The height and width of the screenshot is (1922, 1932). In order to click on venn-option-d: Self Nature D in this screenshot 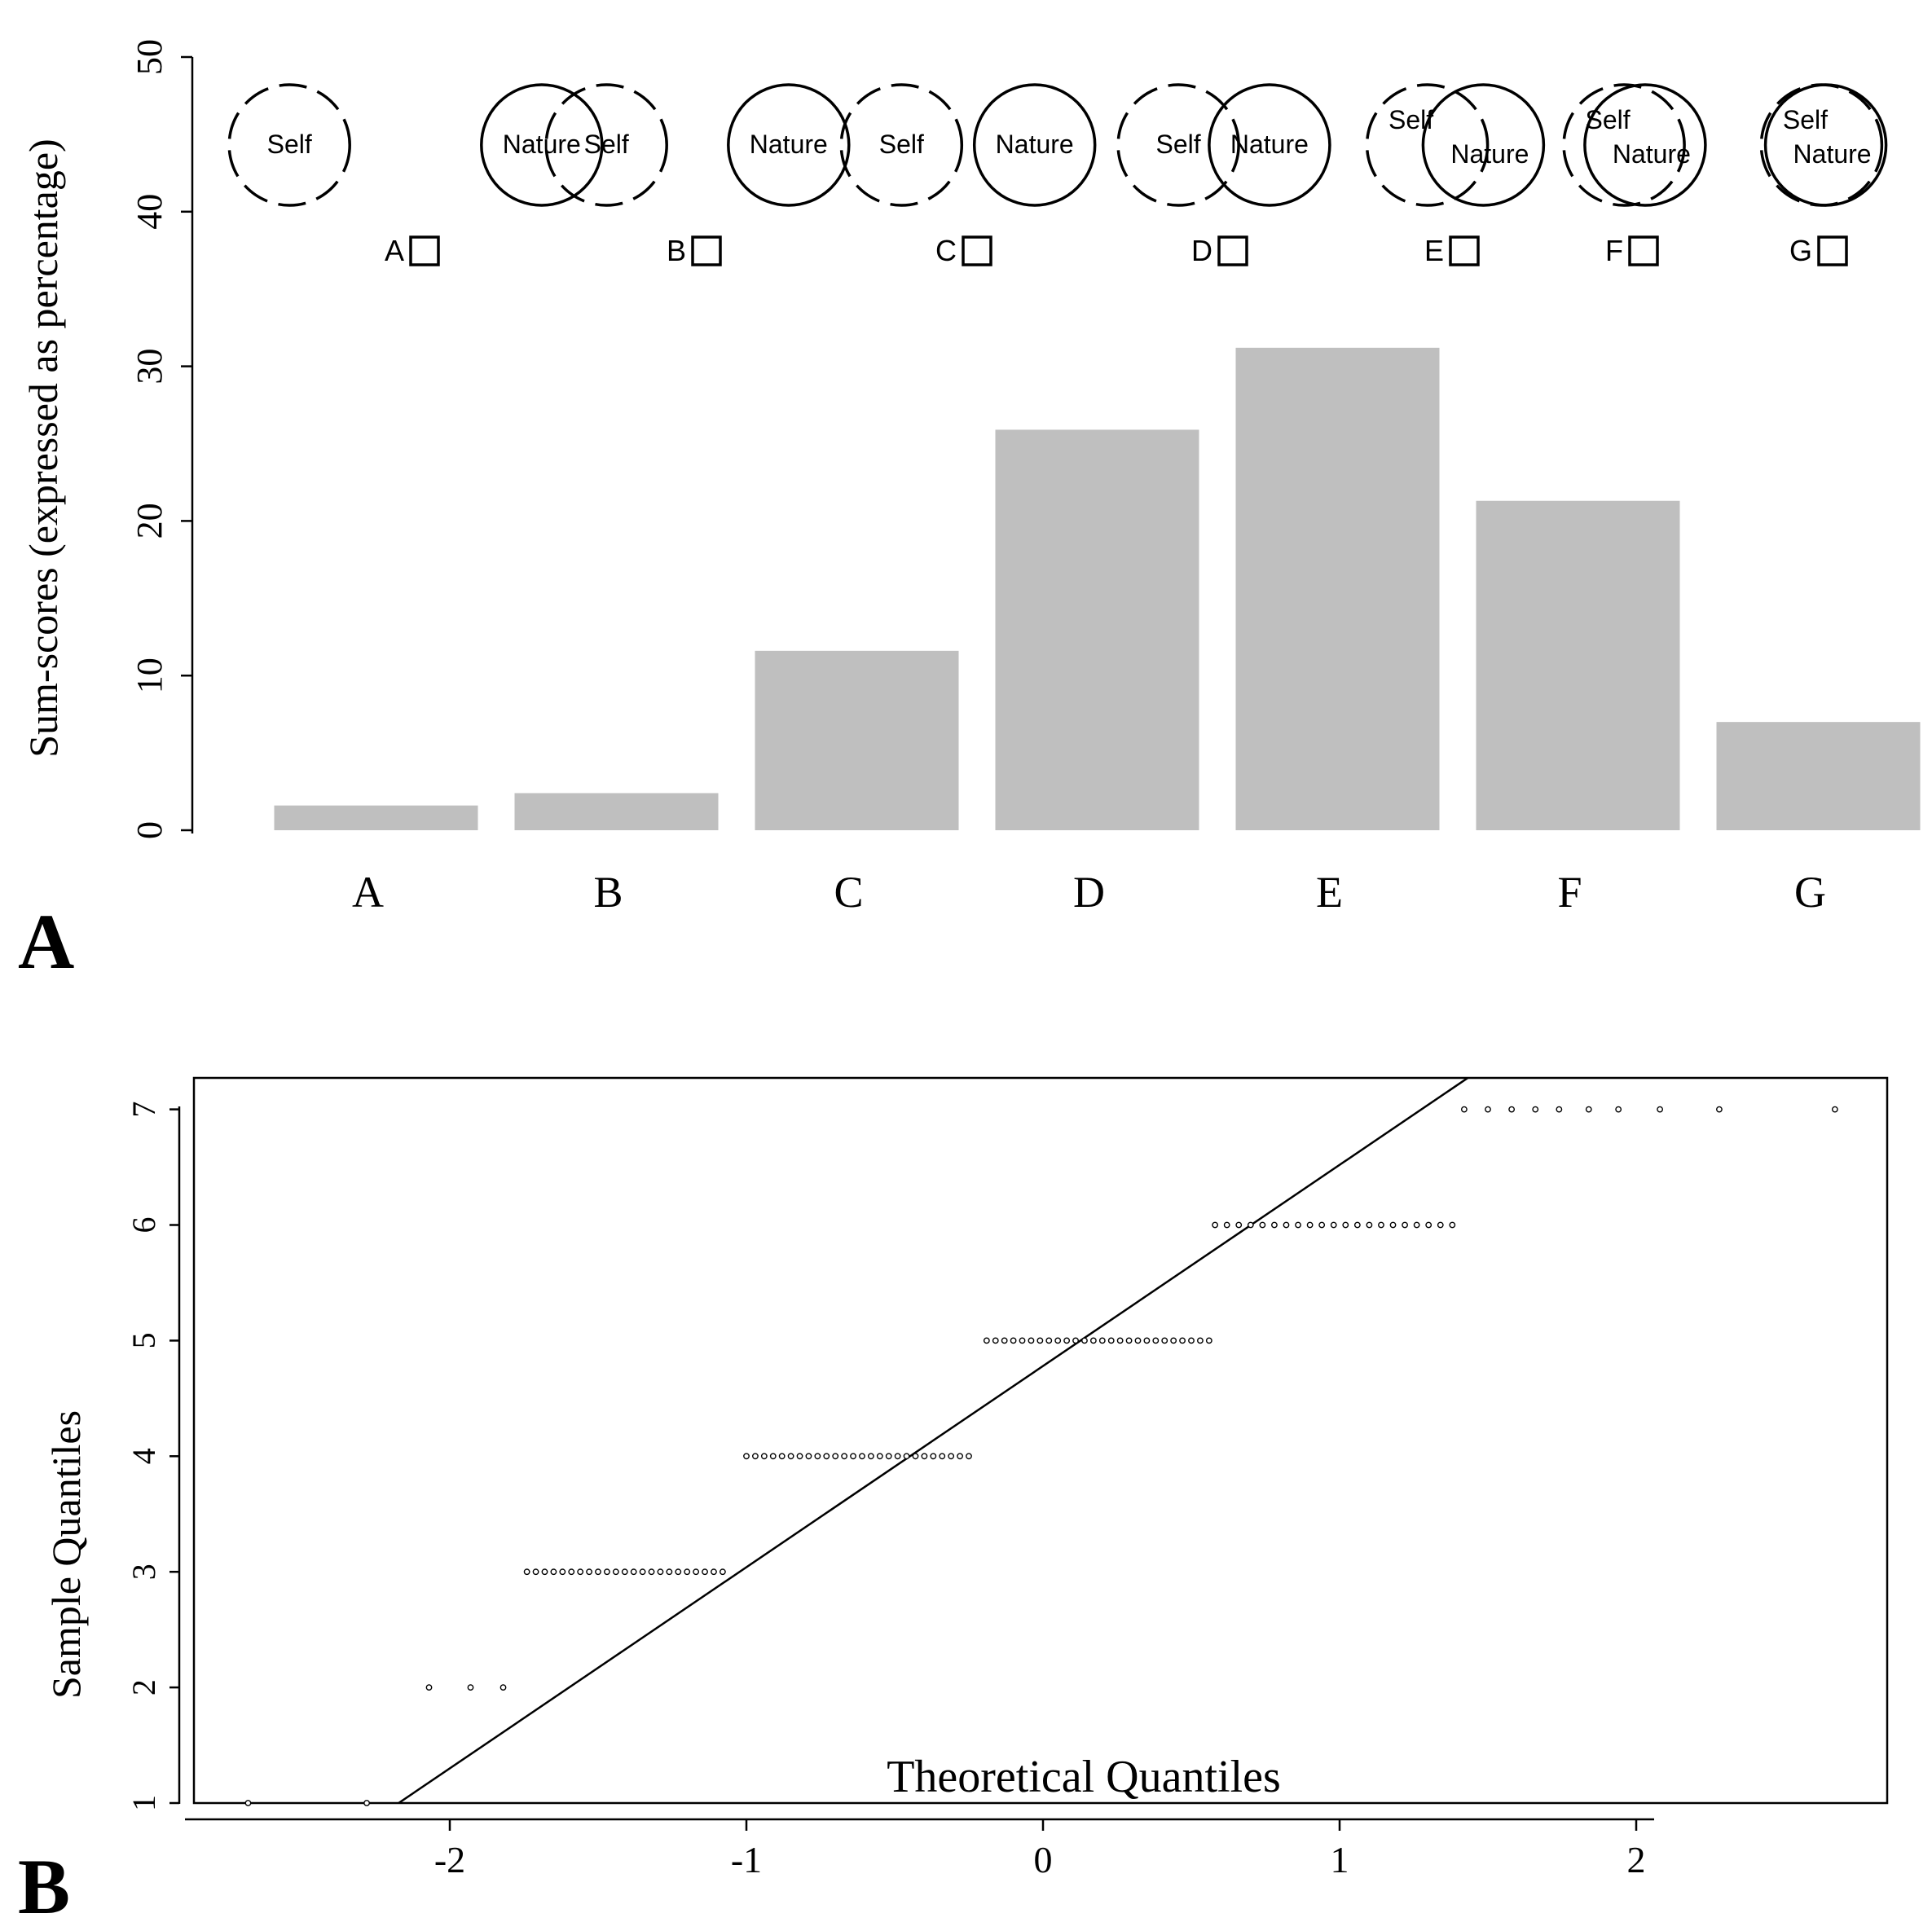, I will do `click(1223, 175)`.